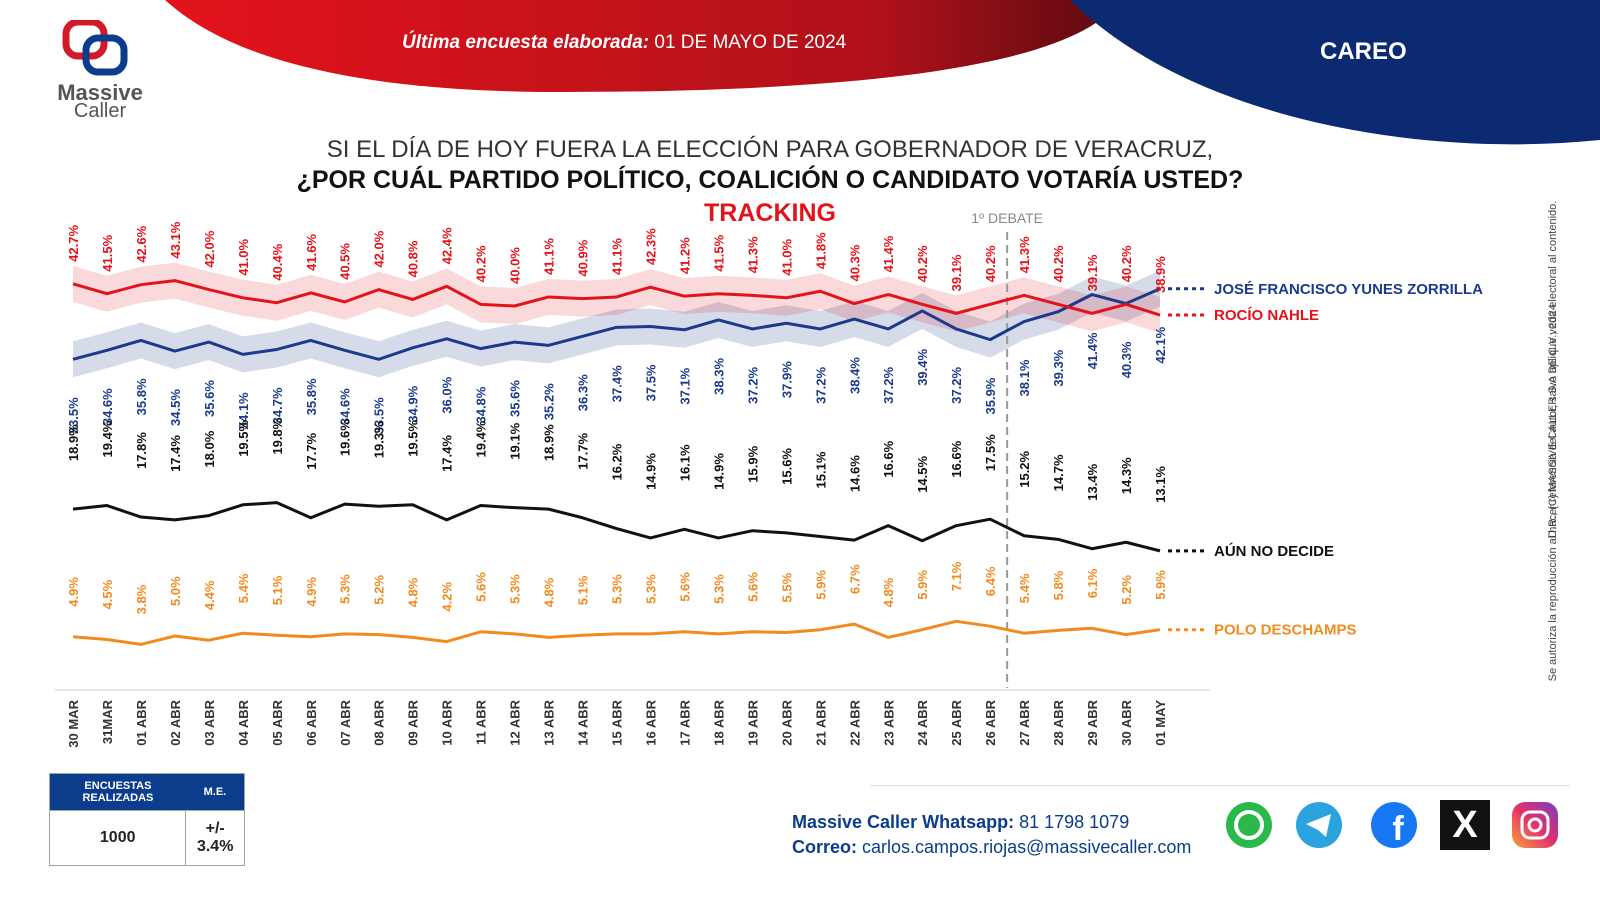  I want to click on data-label: 17.8%, so click(141, 450).